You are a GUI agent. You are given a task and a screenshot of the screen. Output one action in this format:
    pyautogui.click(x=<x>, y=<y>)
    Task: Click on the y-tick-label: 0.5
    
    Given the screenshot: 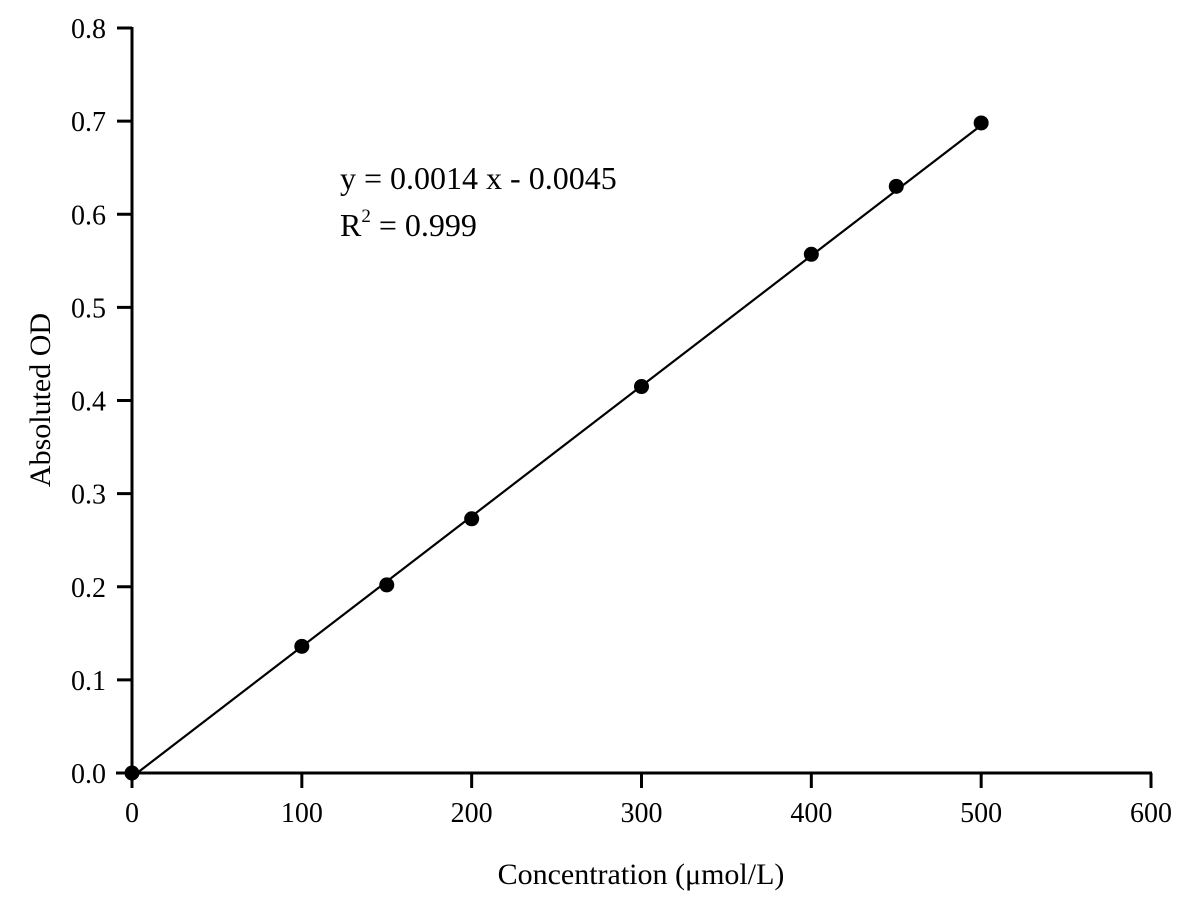 What is the action you would take?
    pyautogui.click(x=88, y=308)
    